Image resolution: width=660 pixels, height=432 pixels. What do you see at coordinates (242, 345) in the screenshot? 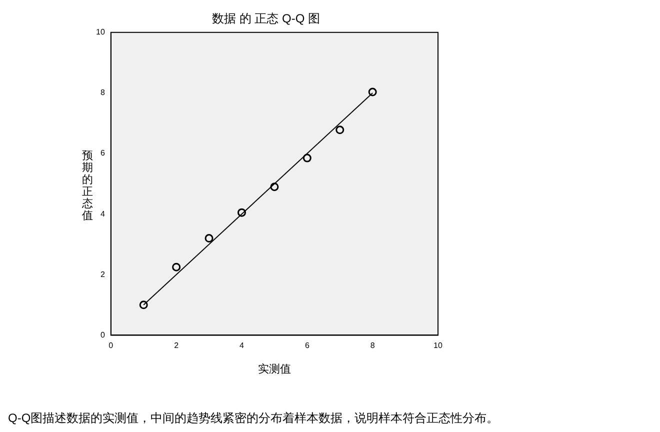
I see `x-tick-label: 4` at bounding box center [242, 345].